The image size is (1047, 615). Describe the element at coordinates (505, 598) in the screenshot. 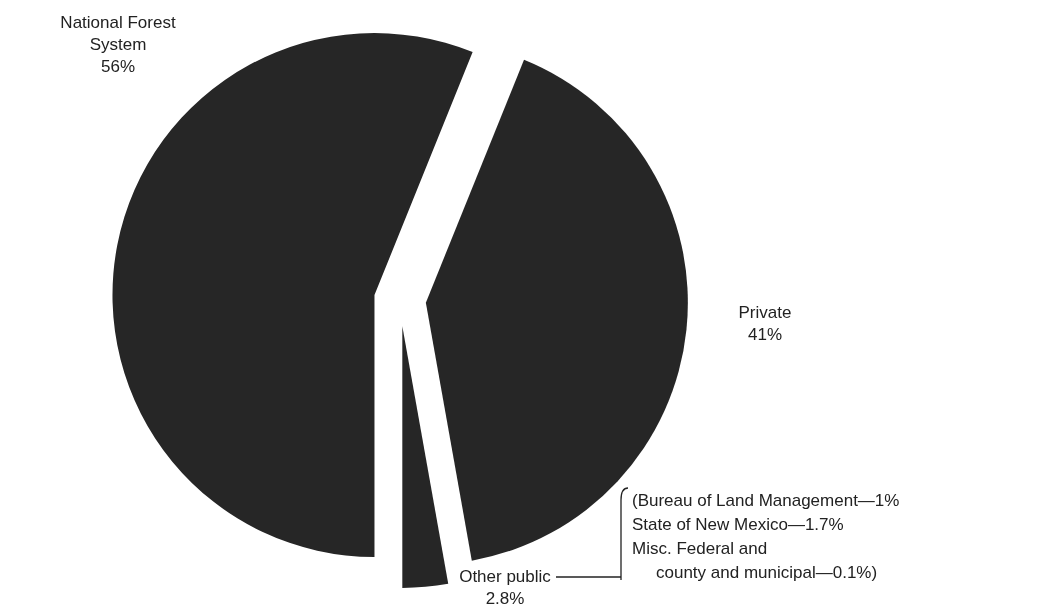

I see `data-label: 2.8%` at that location.